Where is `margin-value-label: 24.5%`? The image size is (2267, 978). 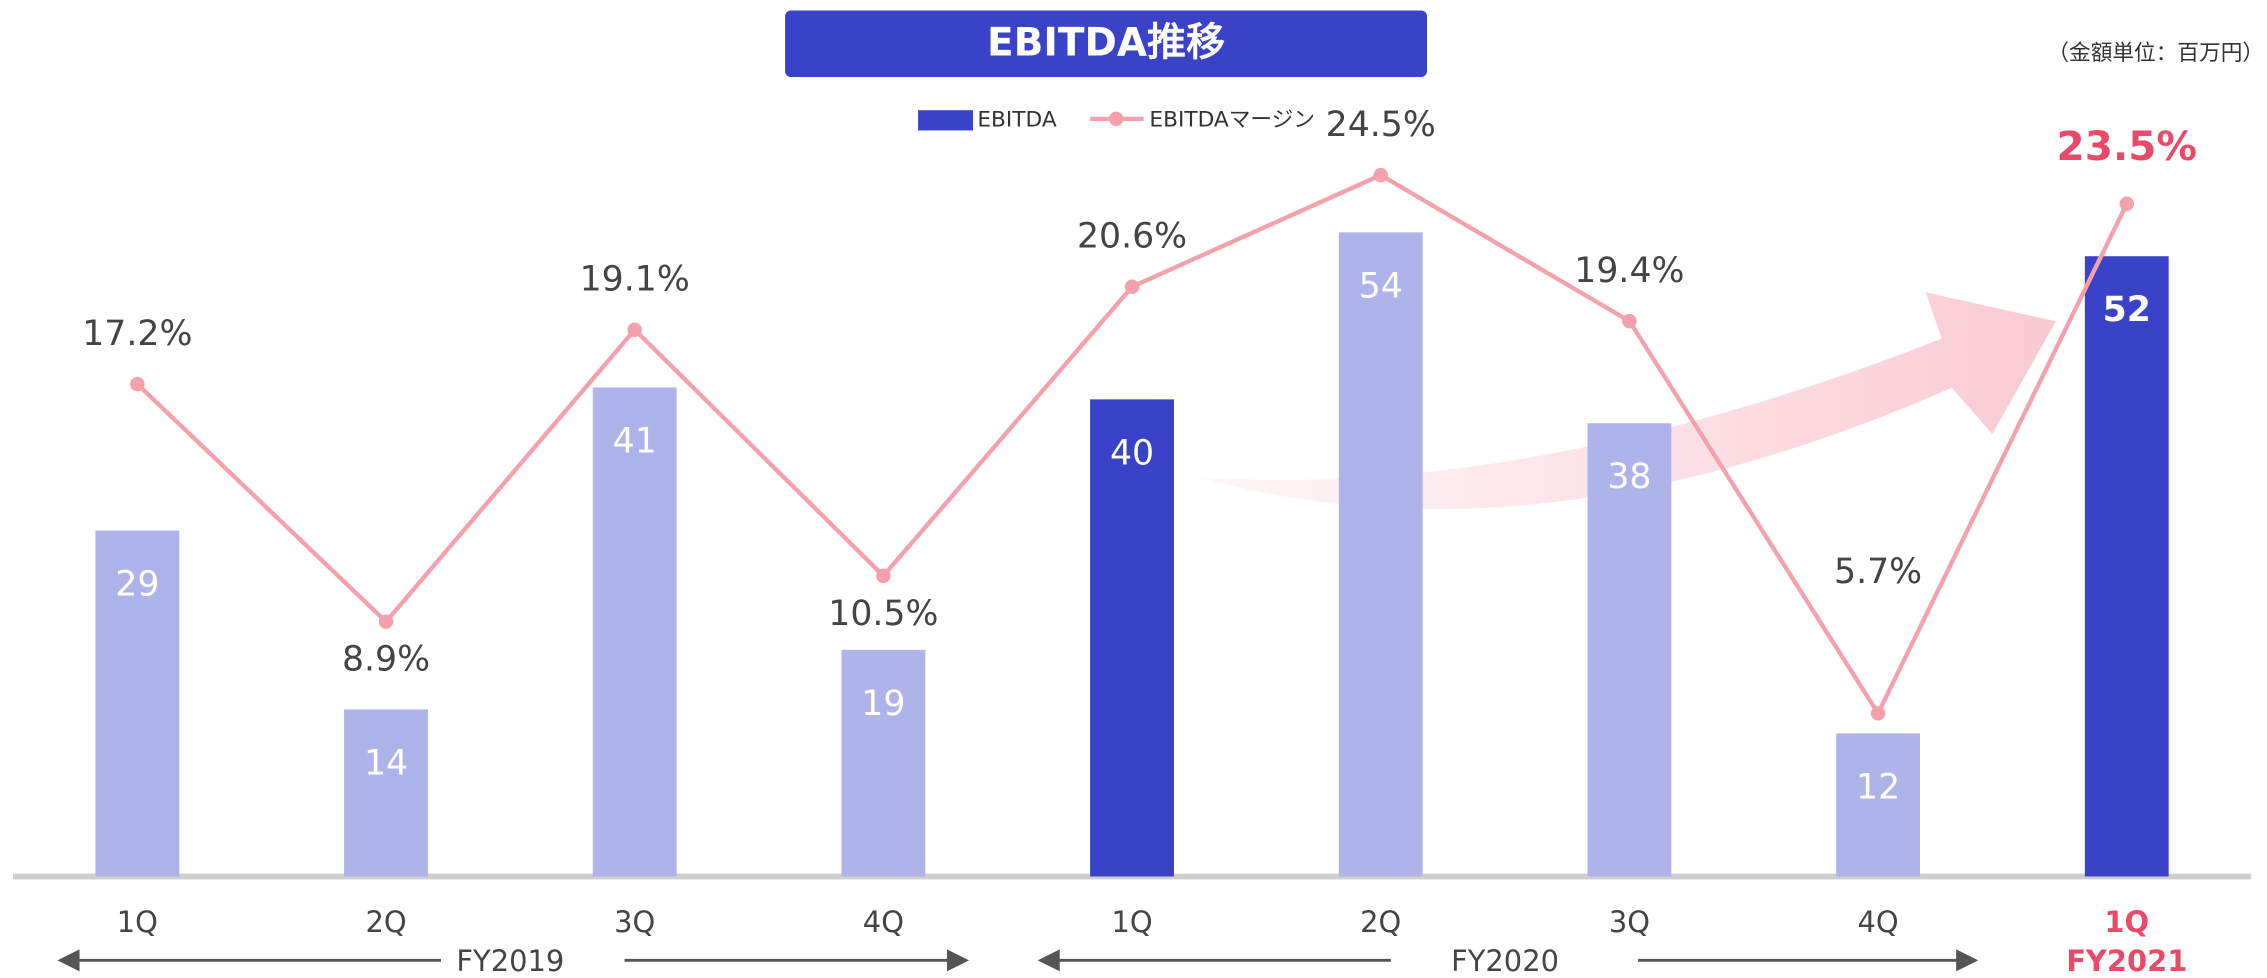 margin-value-label: 24.5% is located at coordinates (1381, 125).